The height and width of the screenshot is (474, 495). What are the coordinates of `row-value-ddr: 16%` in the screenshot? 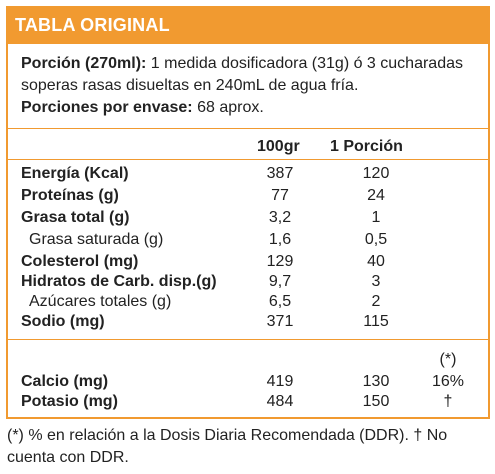 It's located at (448, 381).